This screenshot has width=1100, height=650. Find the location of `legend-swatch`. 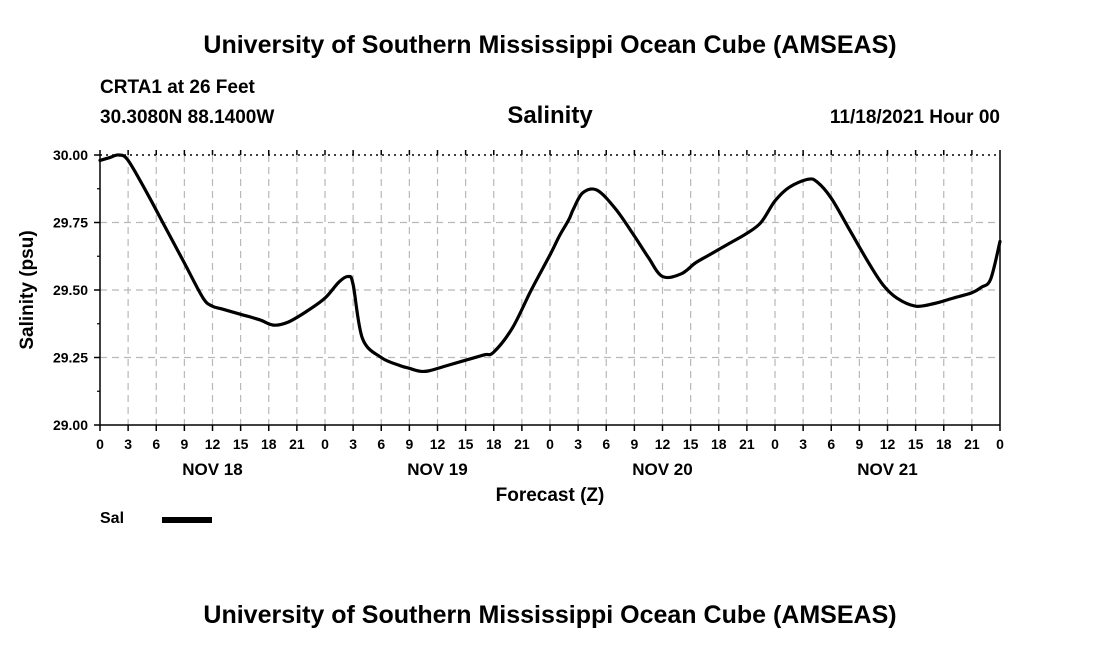

legend-swatch is located at coordinates (187, 520).